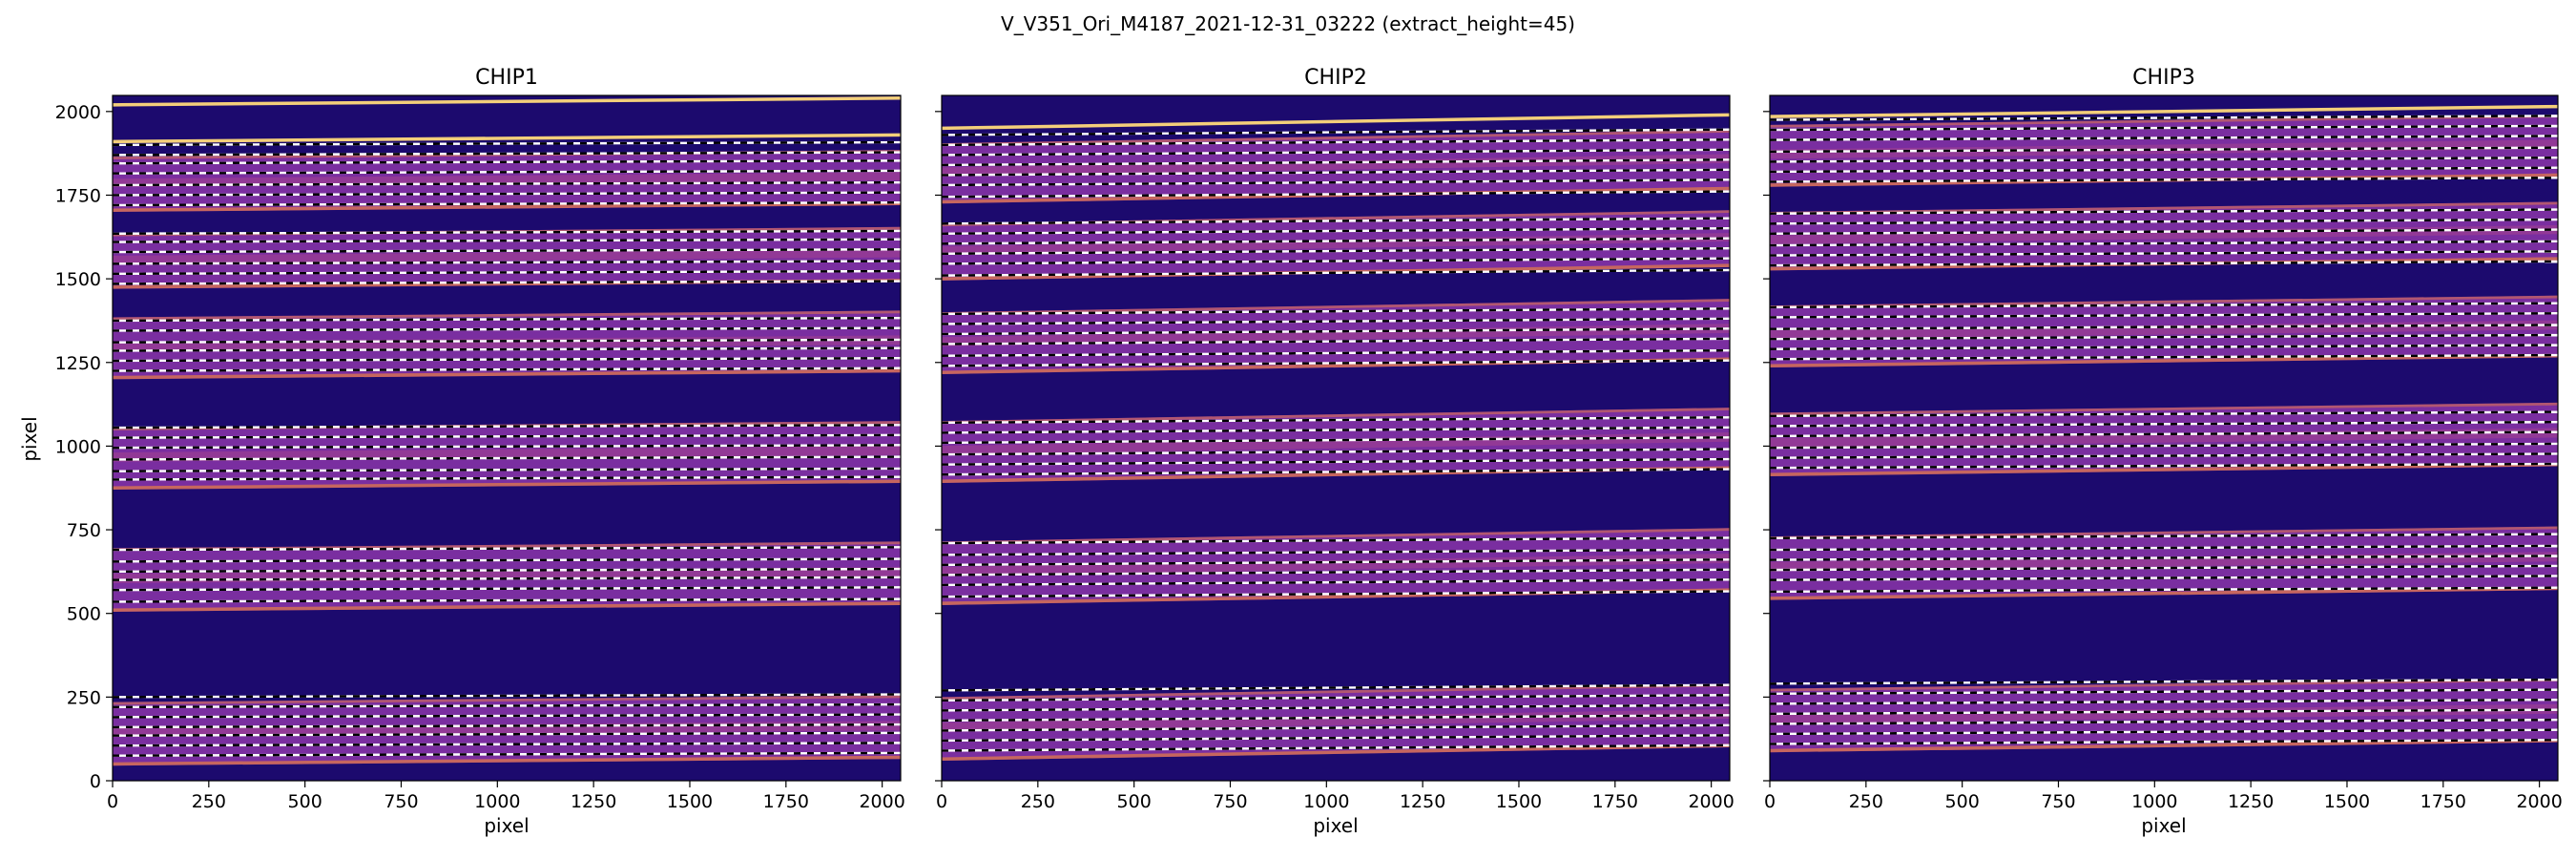 The image size is (2576, 859). I want to click on x-tick-label: 1500, so click(2347, 801).